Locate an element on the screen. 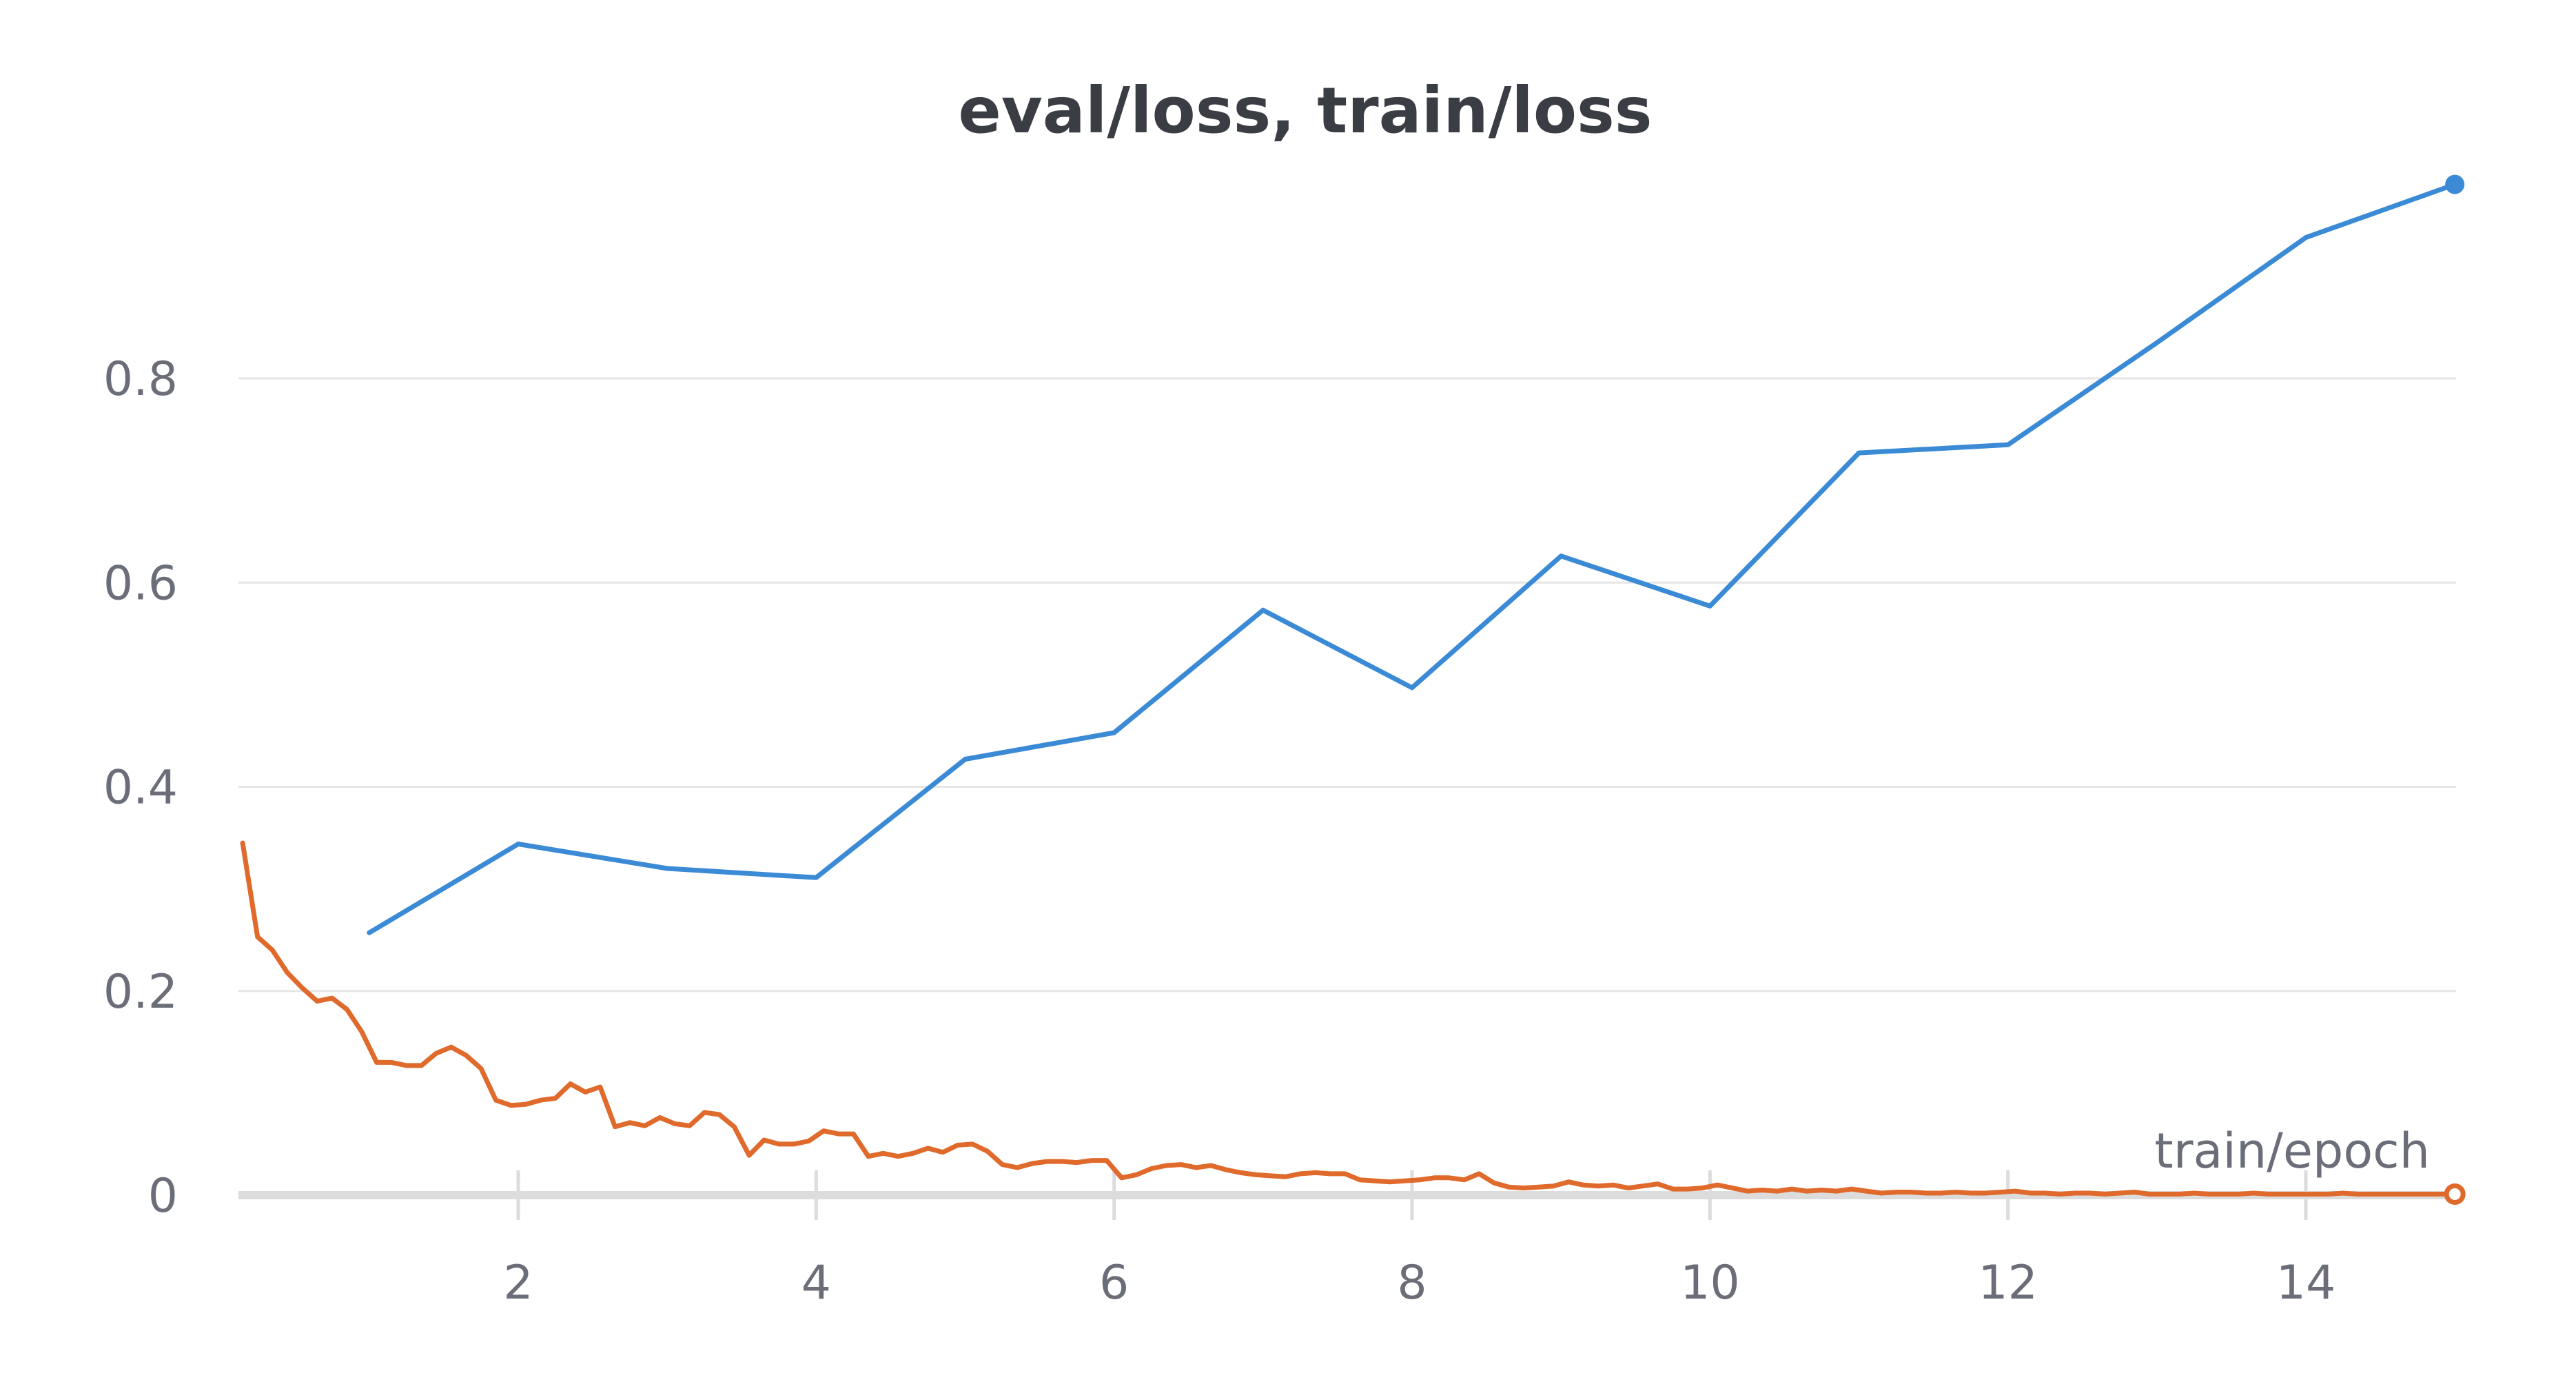  x-axis-label: train/epoch is located at coordinates (2292, 1151).